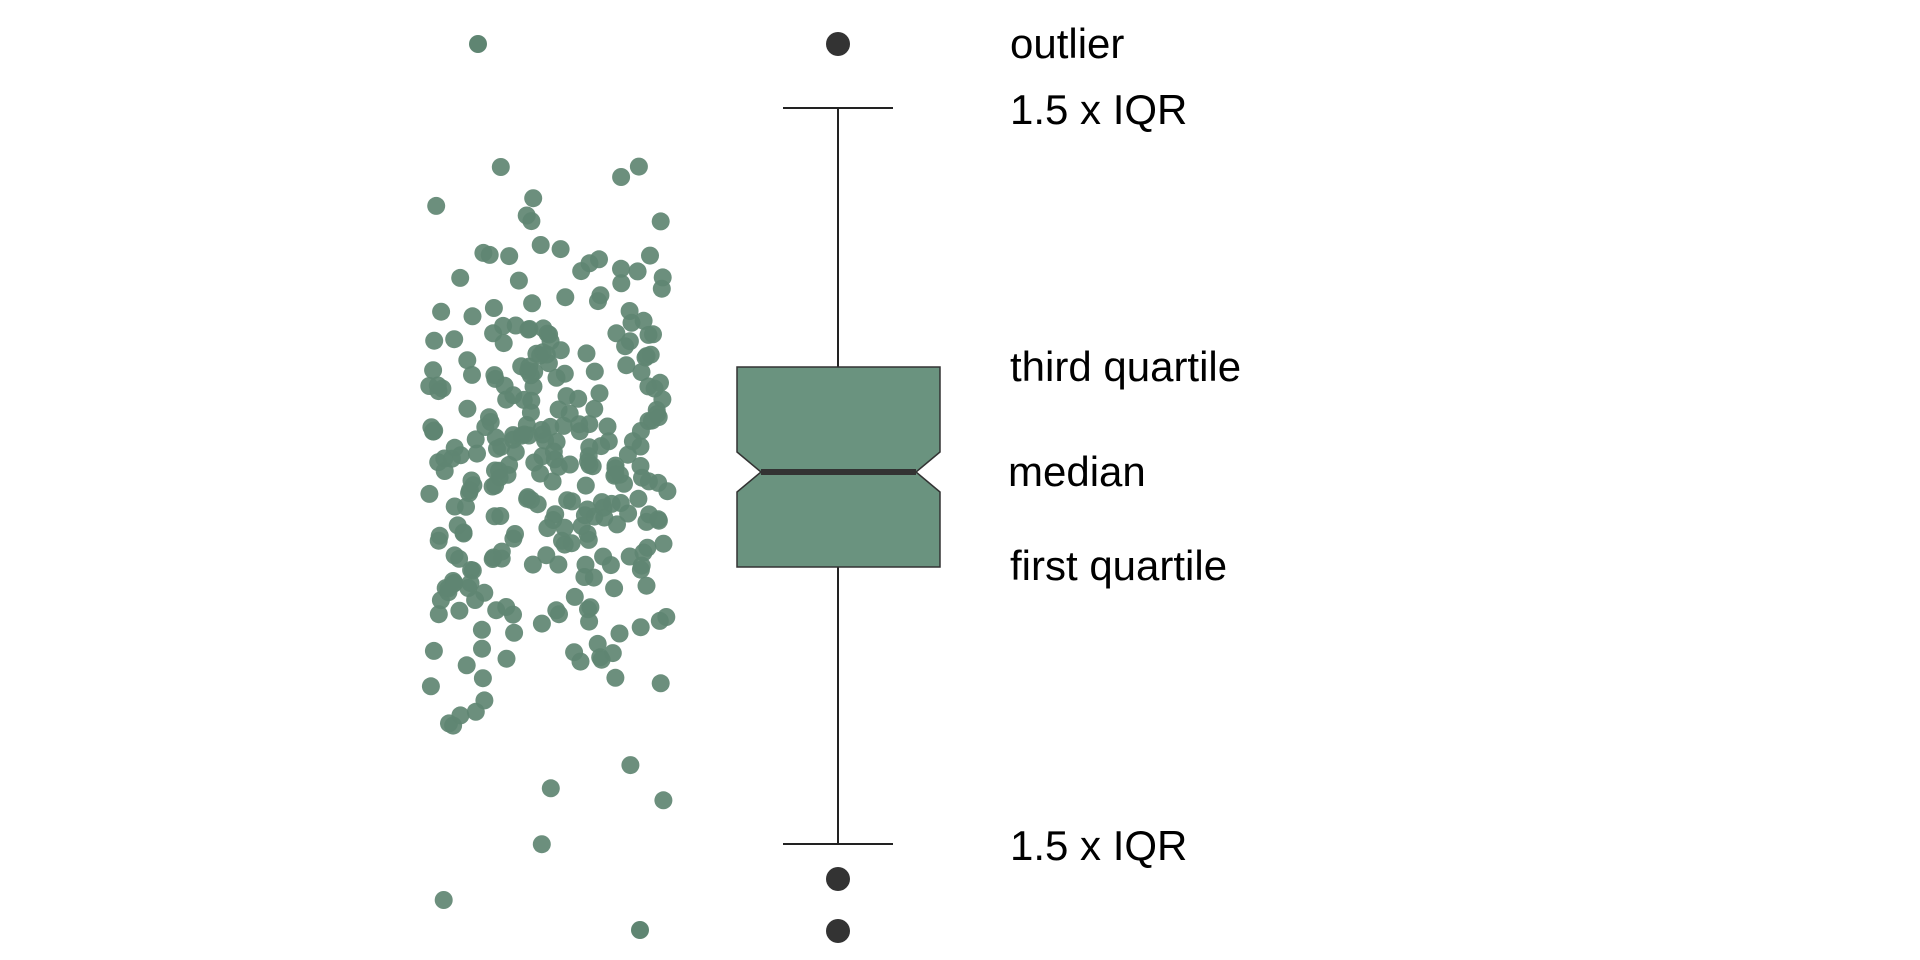  Describe the element at coordinates (1118, 565) in the screenshot. I see `label-first-quartile: first quartile` at that location.